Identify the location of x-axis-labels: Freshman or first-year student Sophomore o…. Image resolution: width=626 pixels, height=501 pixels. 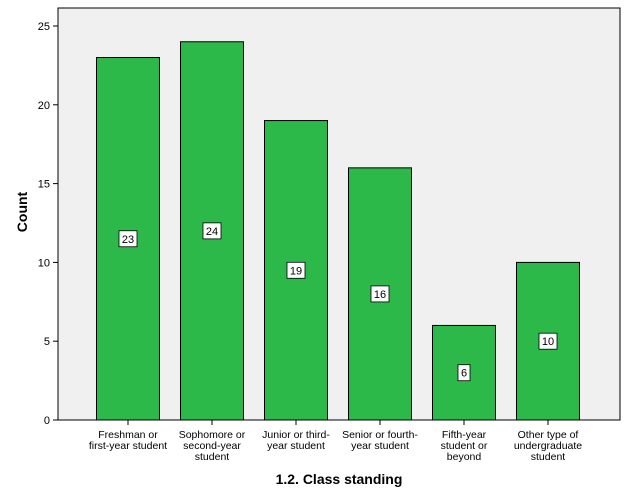
(335, 441).